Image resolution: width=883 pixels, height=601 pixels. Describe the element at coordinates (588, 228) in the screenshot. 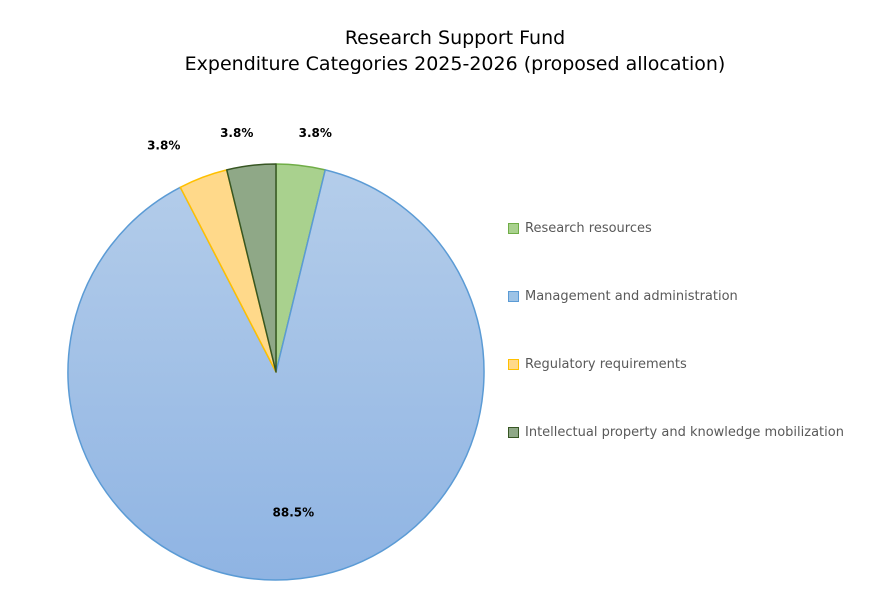

I see `legend-label: Research resources` at that location.